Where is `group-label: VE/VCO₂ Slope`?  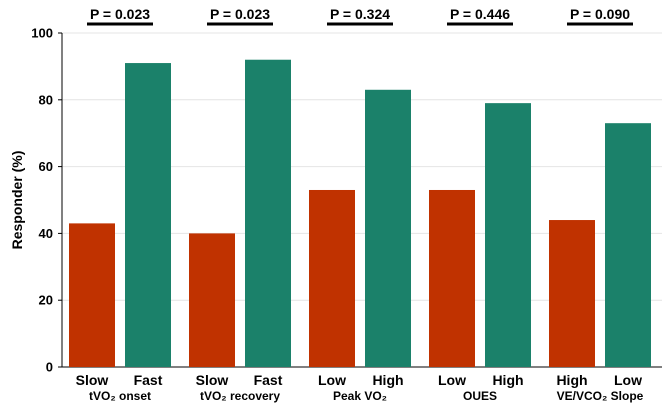
group-label: VE/VCO₂ Slope is located at coordinates (600, 396).